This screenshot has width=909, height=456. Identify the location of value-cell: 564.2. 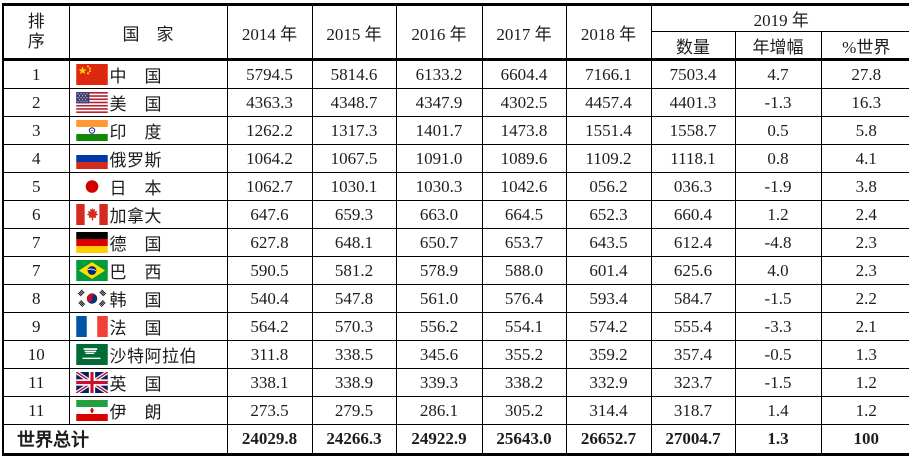
(269, 326).